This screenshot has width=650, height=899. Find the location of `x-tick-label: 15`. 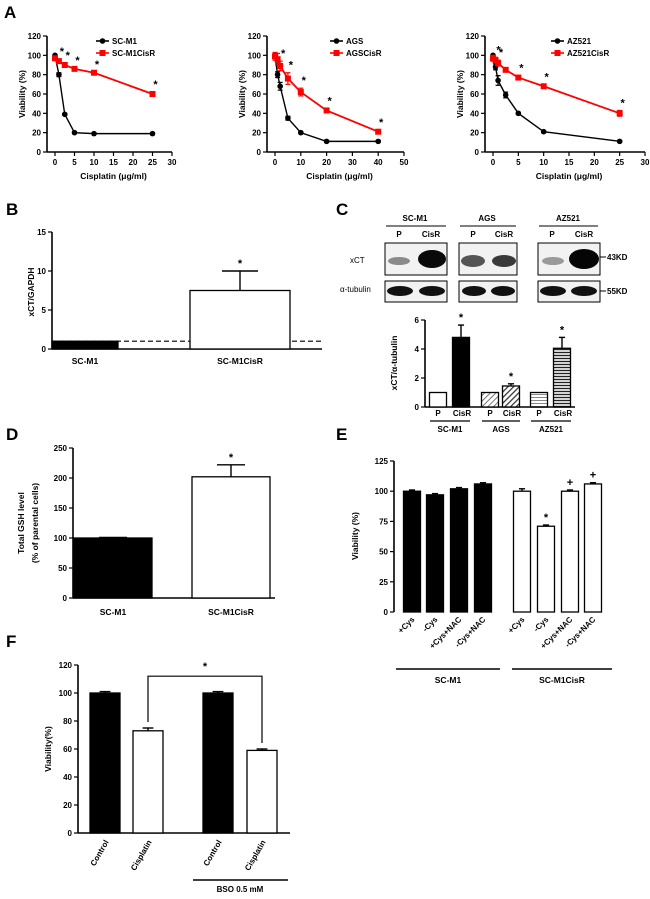

x-tick-label: 15 is located at coordinates (113, 162).